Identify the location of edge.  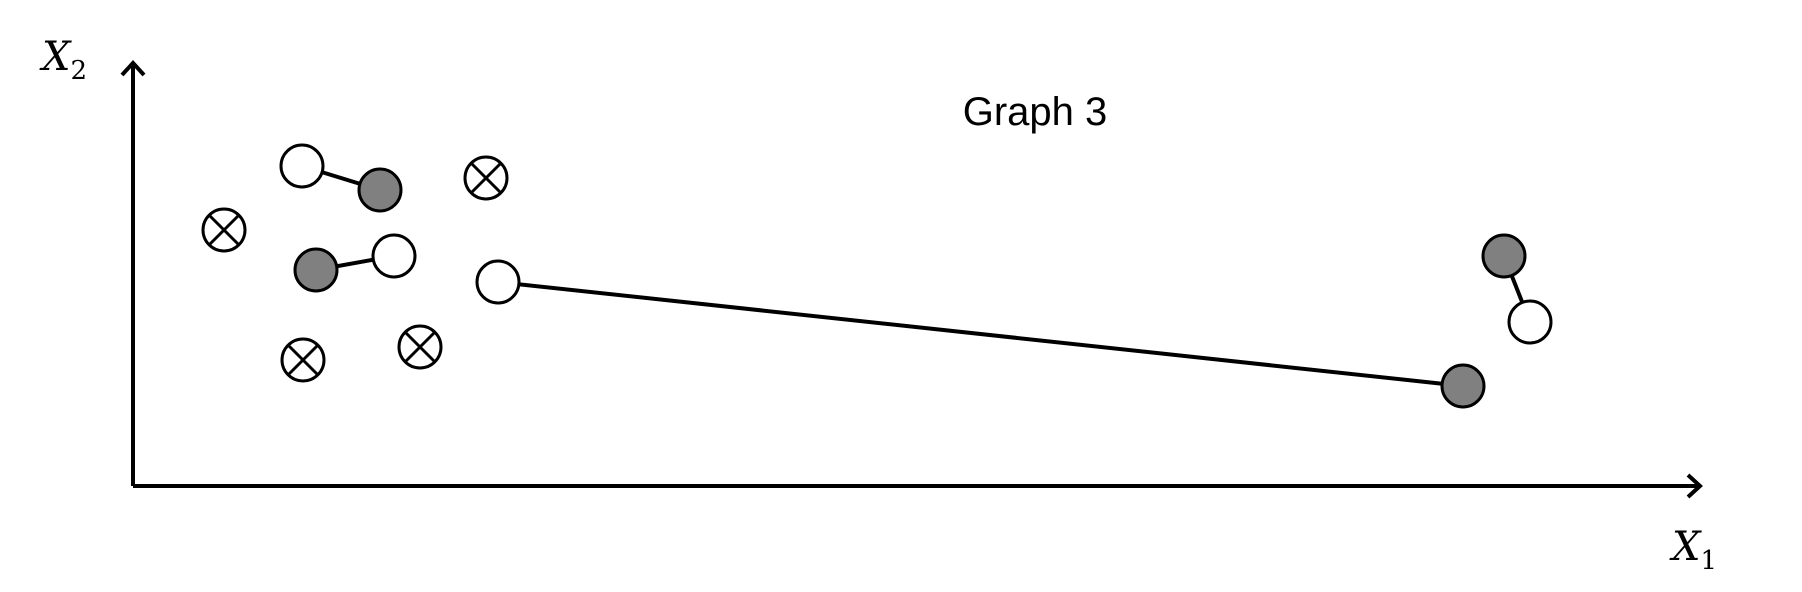
(980, 334).